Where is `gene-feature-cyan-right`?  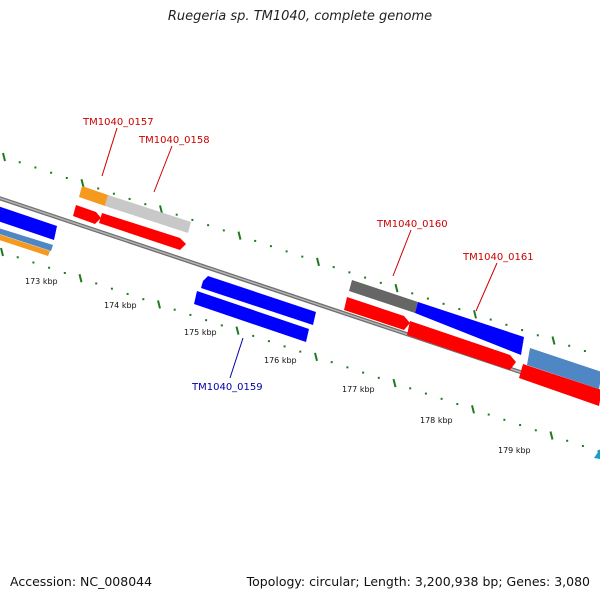 gene-feature-cyan-right is located at coordinates (597, 454).